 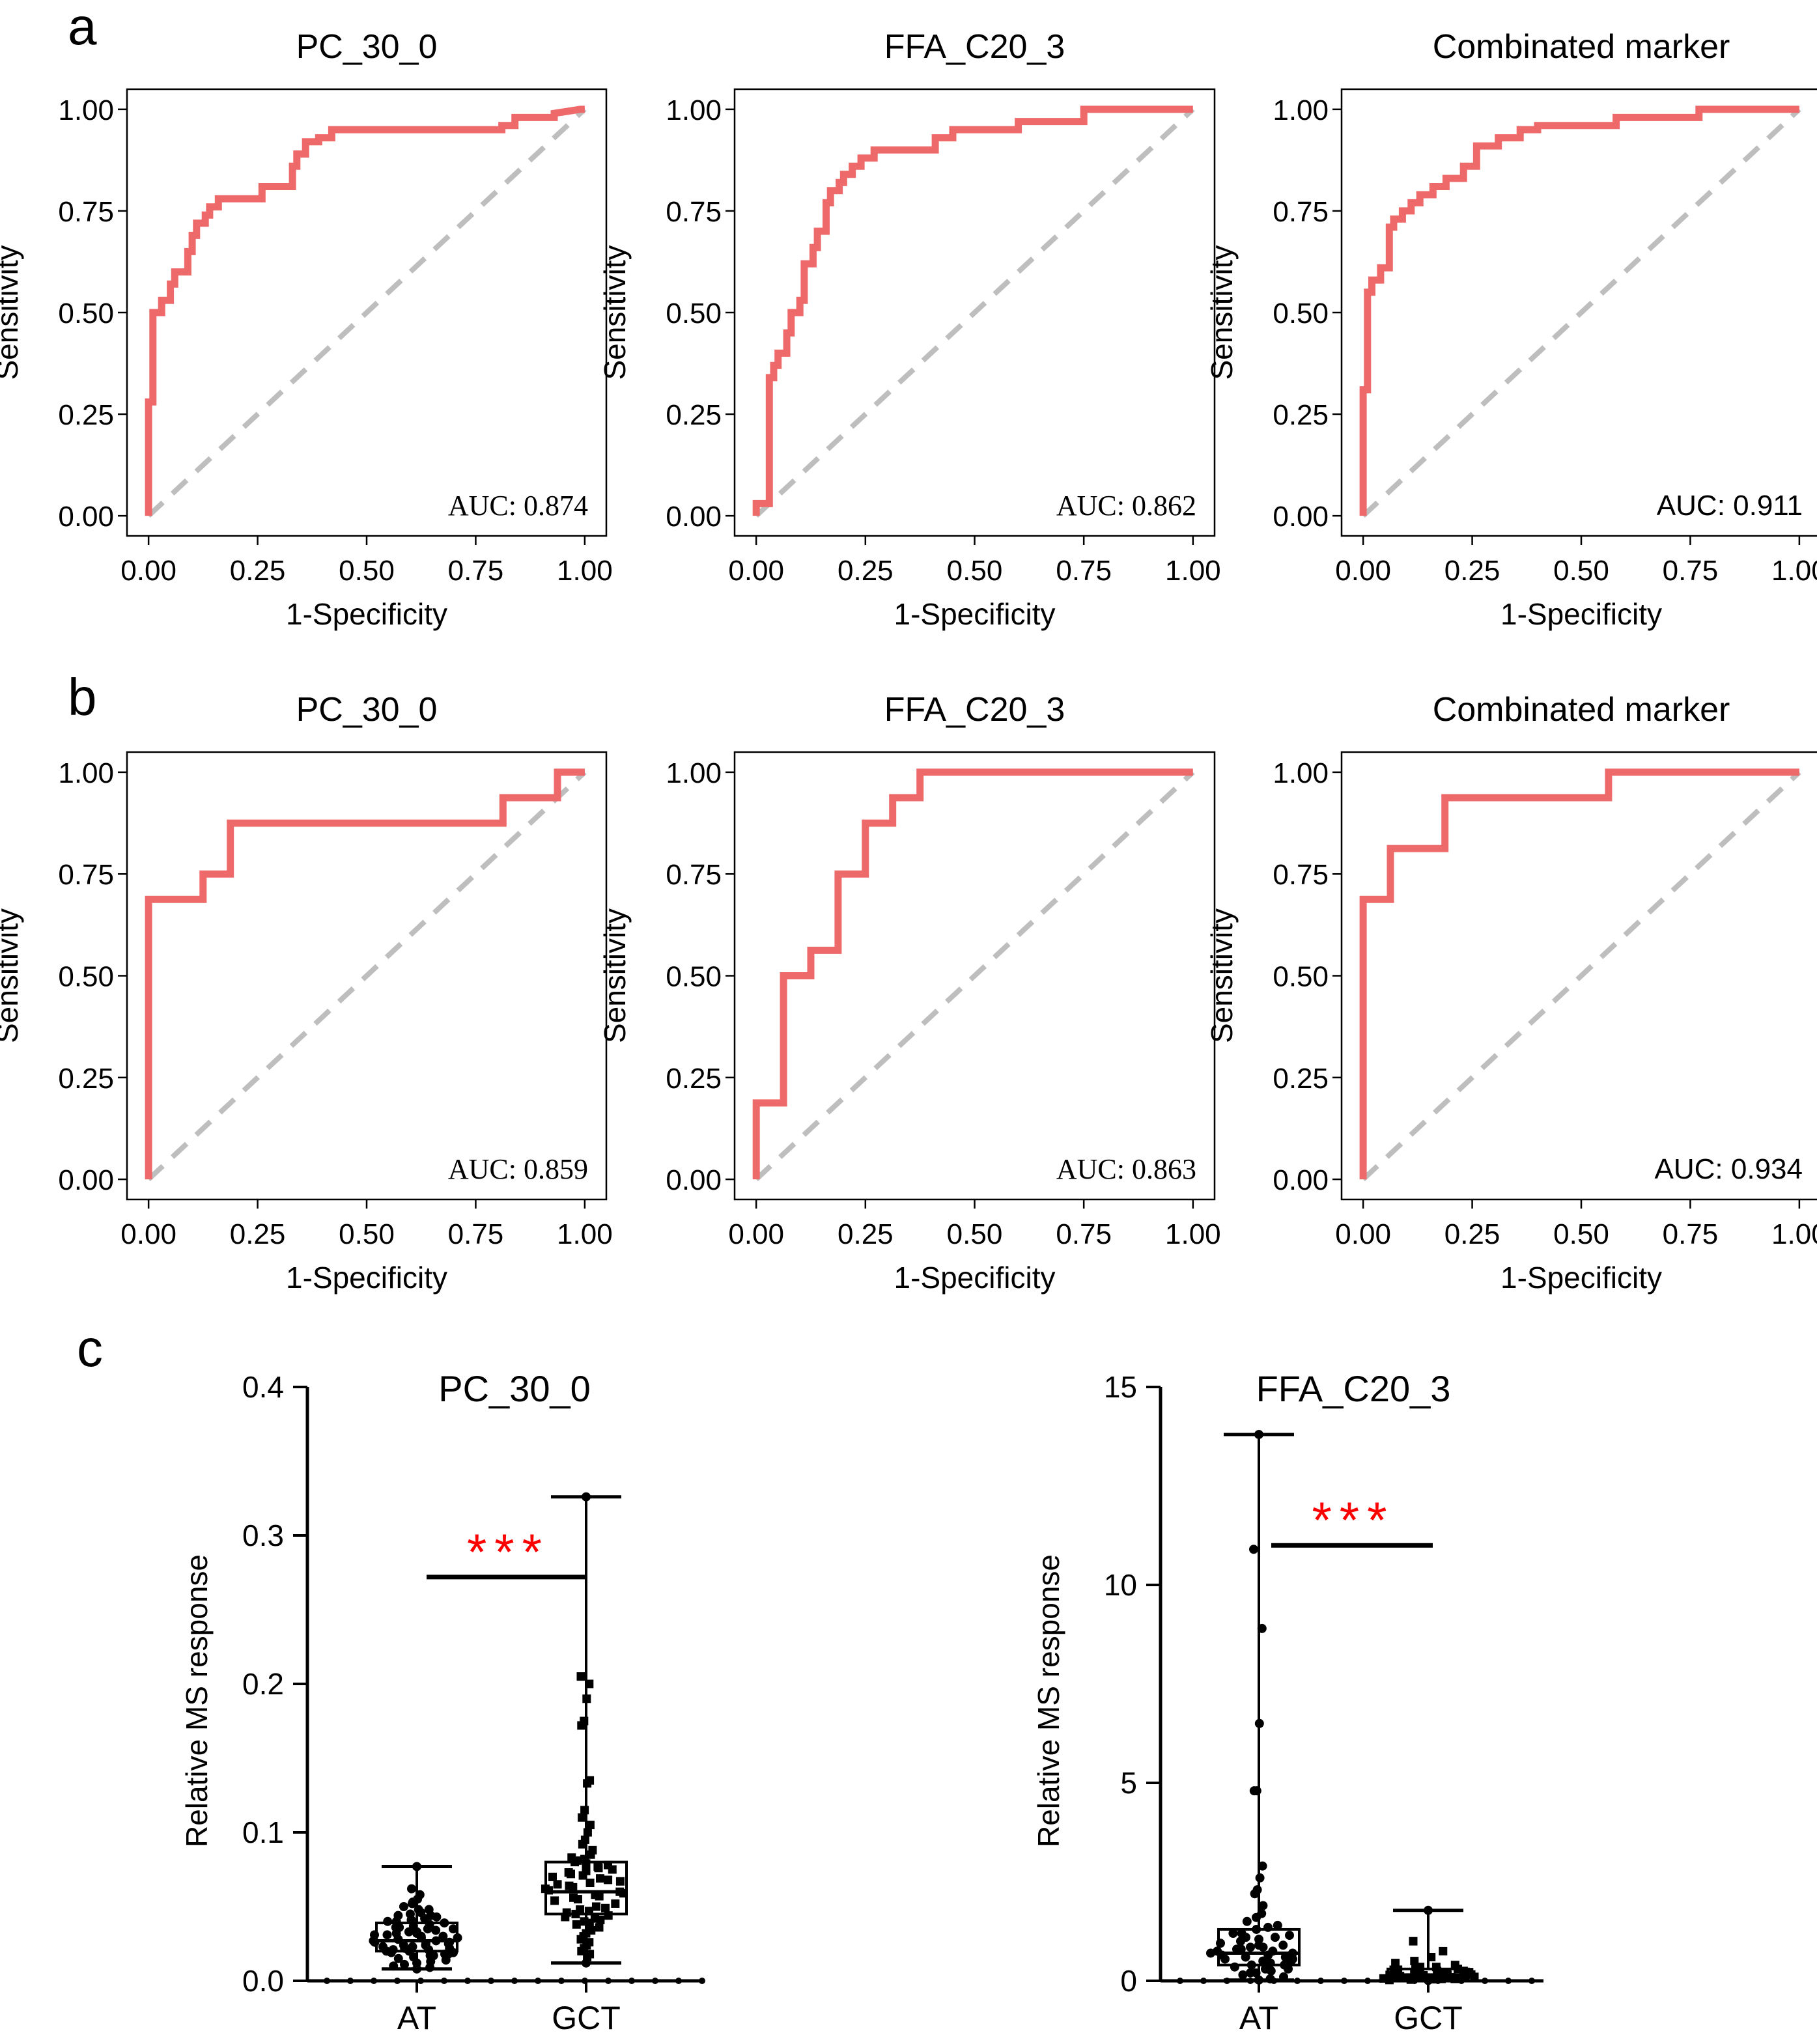 I want to click on chance-diagonal, so click(x=1581, y=313).